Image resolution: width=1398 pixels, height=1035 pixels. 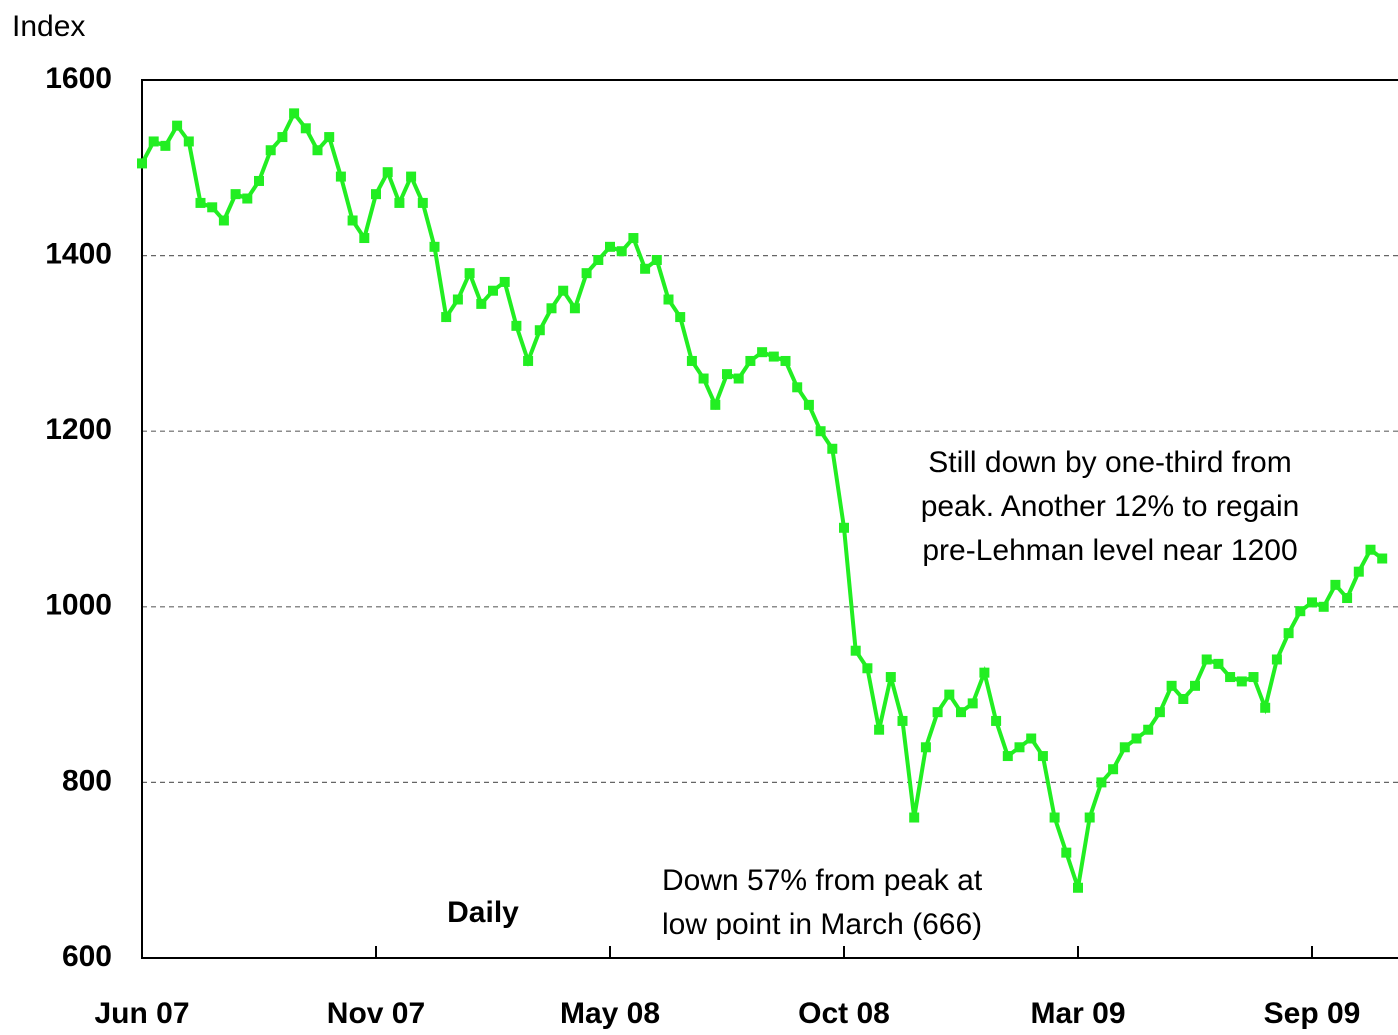 I want to click on y-tick-label: 1200, so click(x=78, y=429).